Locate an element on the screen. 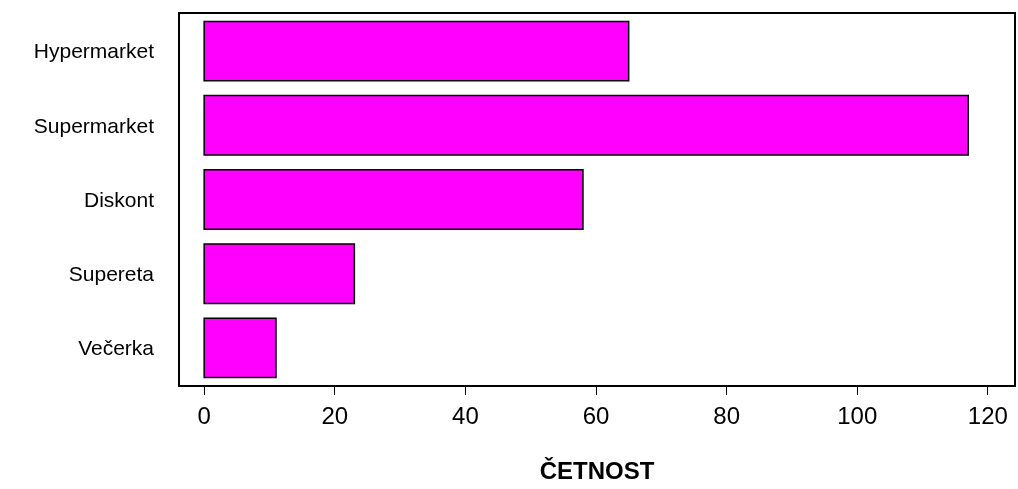 The height and width of the screenshot is (489, 1018). x-tick-label: 80 is located at coordinates (726, 415).